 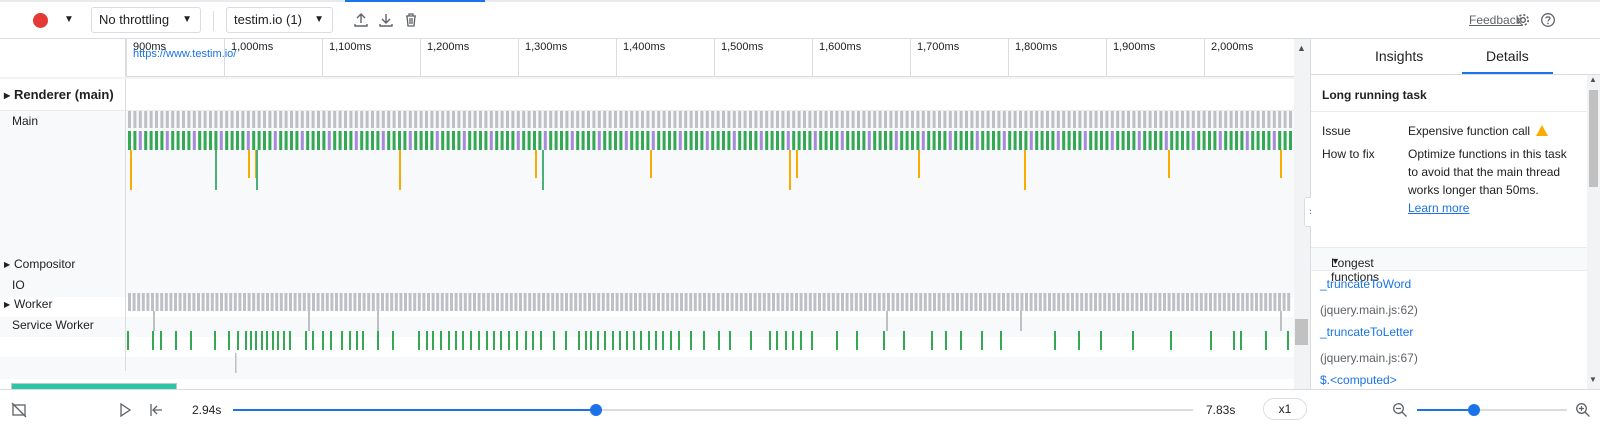 I want to click on target-select: testim.io (1) ▼, so click(x=279, y=20).